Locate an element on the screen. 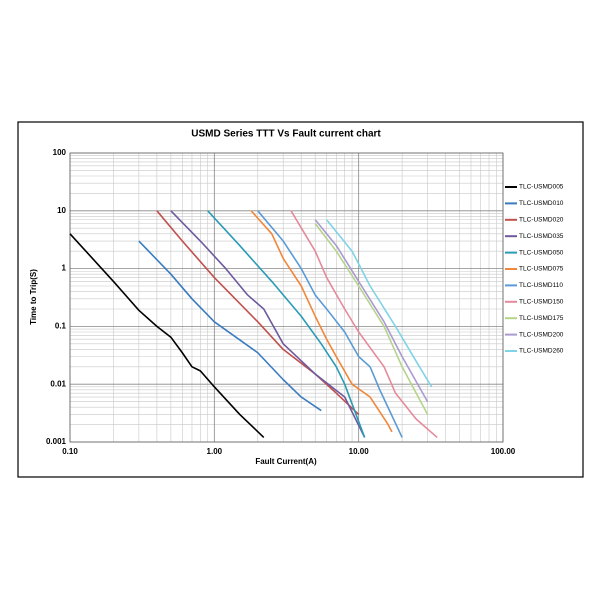 This screenshot has width=600, height=600. legend-label: TLC-USMD005 is located at coordinates (541, 187).